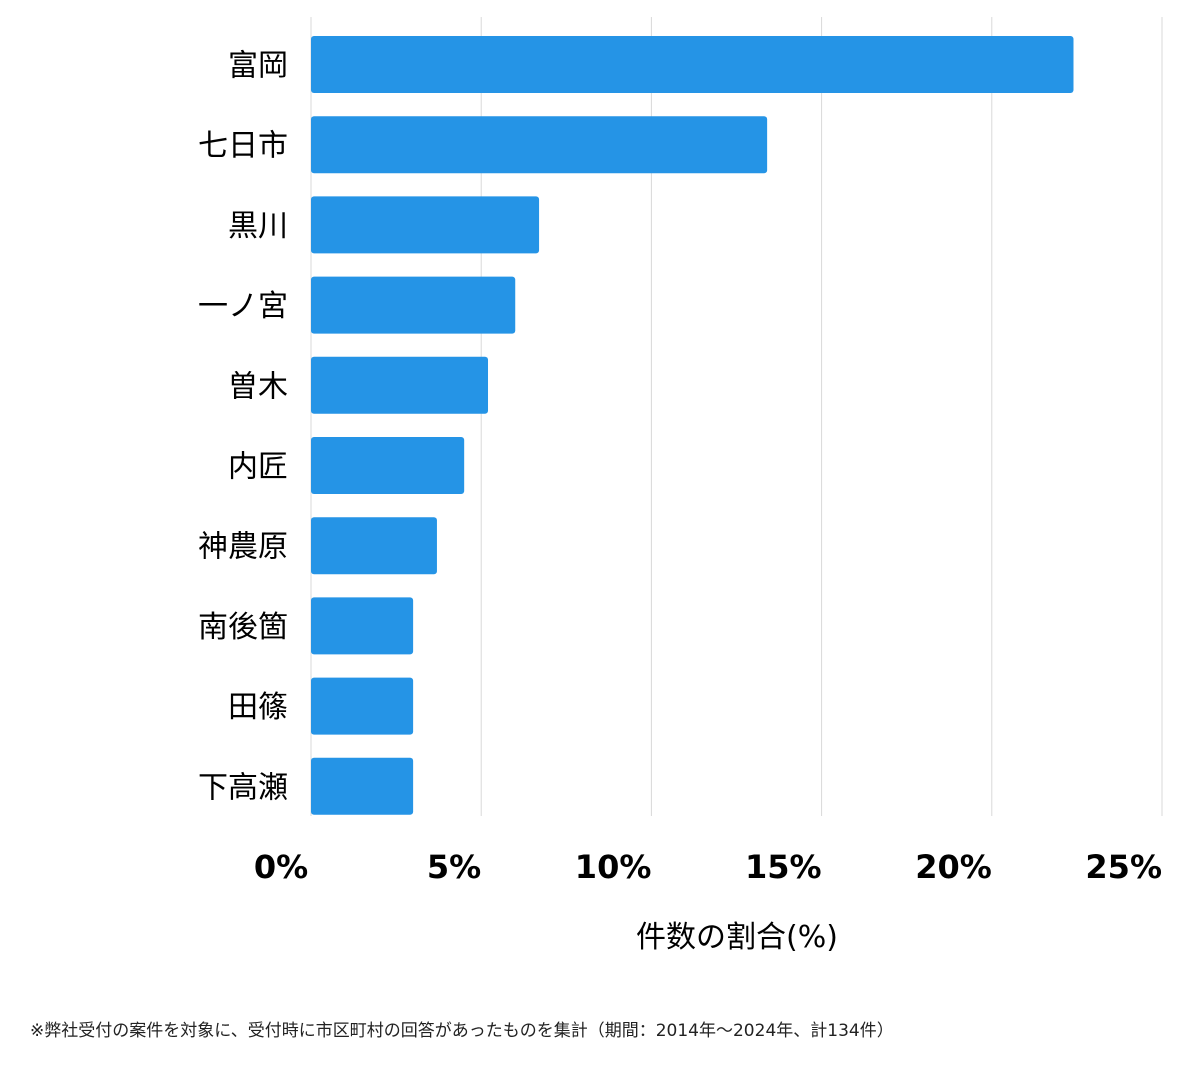 This screenshot has height=1069, width=1200. What do you see at coordinates (737, 937) in the screenshot?
I see `x-axis-title: 件数の割合(%)` at bounding box center [737, 937].